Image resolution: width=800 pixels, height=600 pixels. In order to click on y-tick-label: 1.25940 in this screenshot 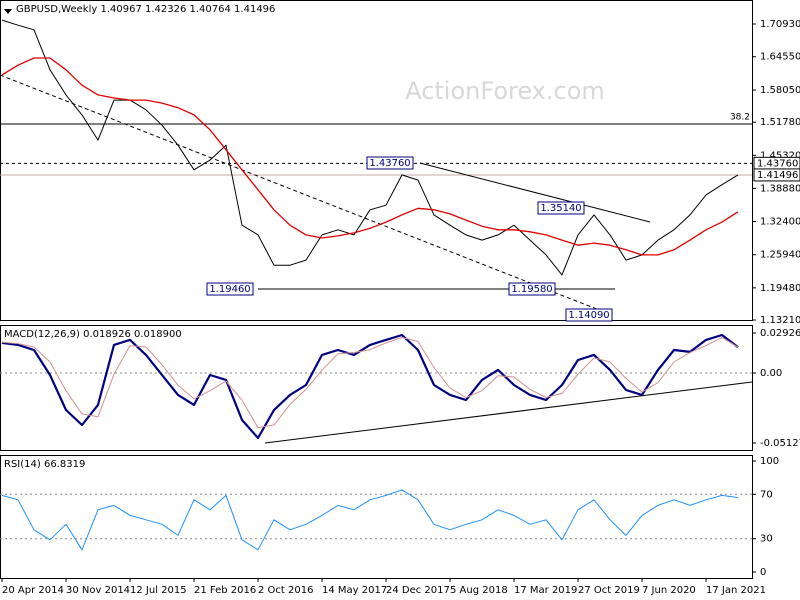, I will do `click(780, 255)`.